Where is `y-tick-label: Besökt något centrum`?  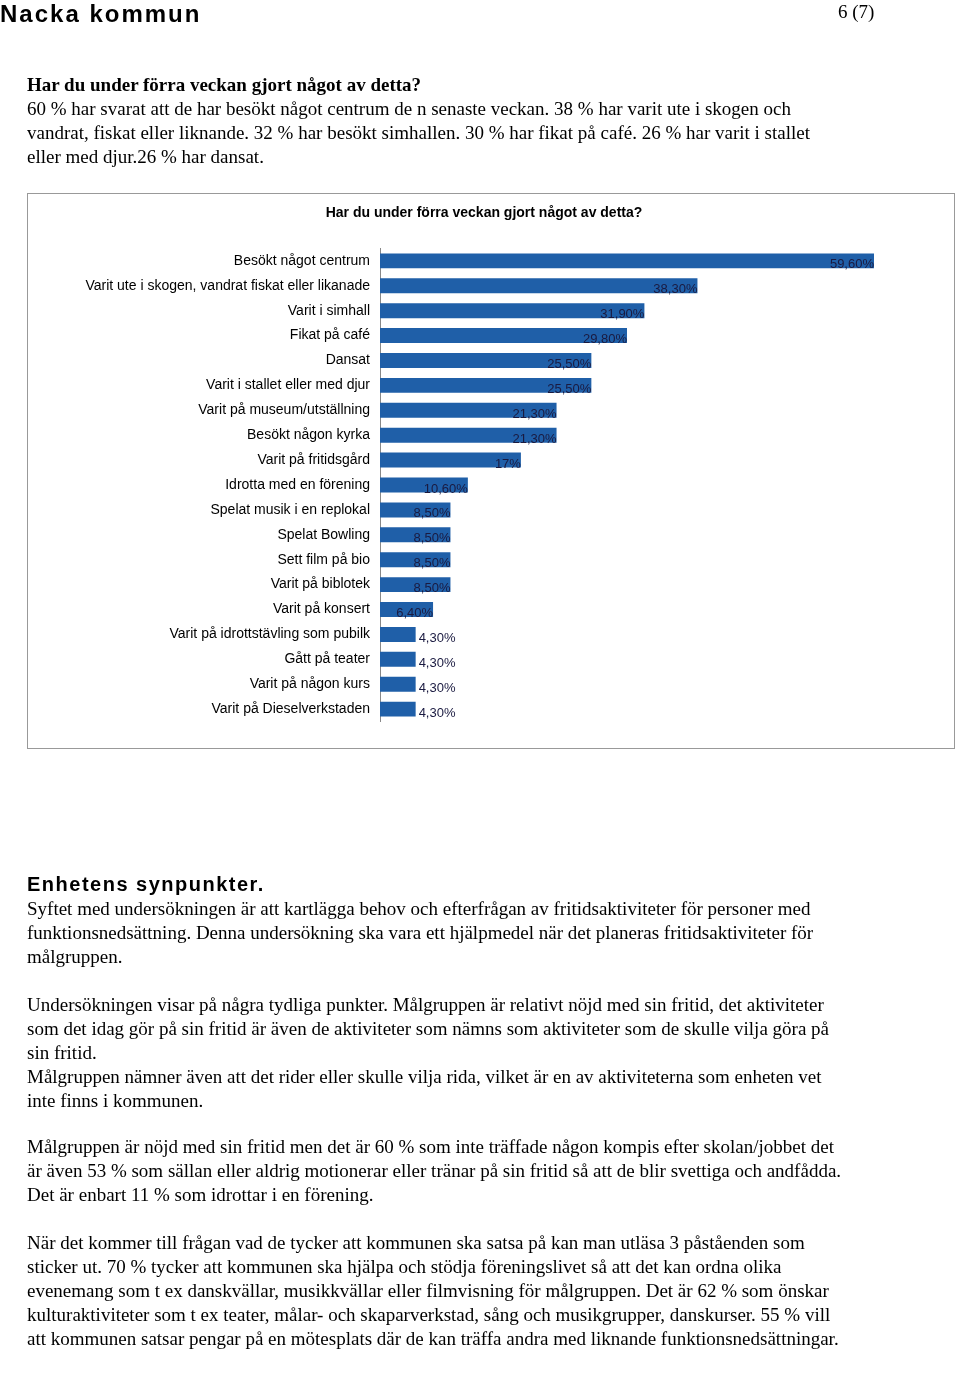
y-tick-label: Besökt något centrum is located at coordinates (301, 259).